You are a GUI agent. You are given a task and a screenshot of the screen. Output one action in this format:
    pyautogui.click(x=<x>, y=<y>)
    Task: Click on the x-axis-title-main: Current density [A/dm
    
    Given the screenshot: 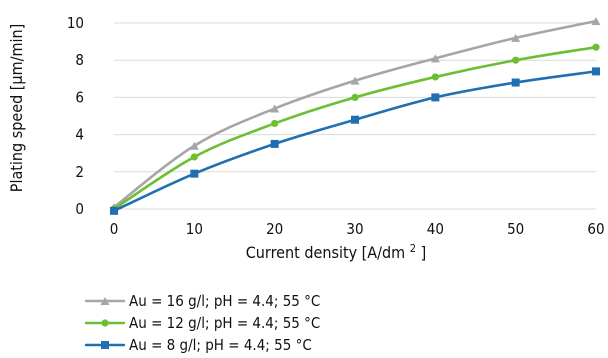 What is the action you would take?
    pyautogui.click(x=325, y=252)
    